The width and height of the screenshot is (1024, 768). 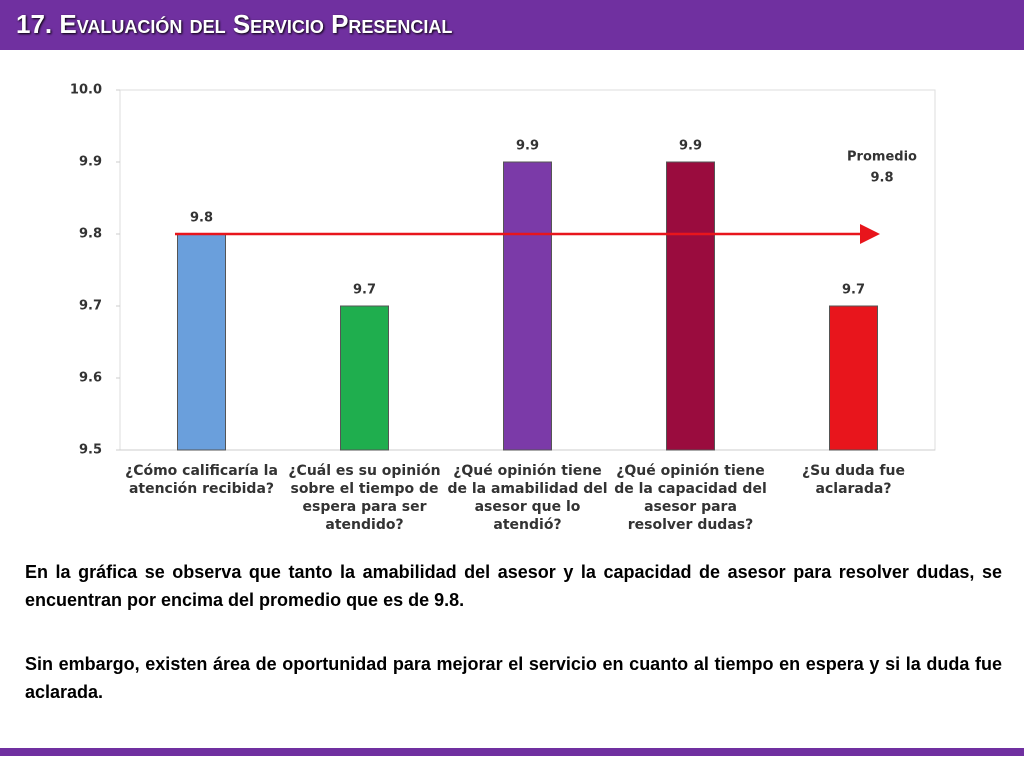 What do you see at coordinates (512, 25) in the screenshot?
I see `header: 17. Evaluación del Servicio Presencial` at bounding box center [512, 25].